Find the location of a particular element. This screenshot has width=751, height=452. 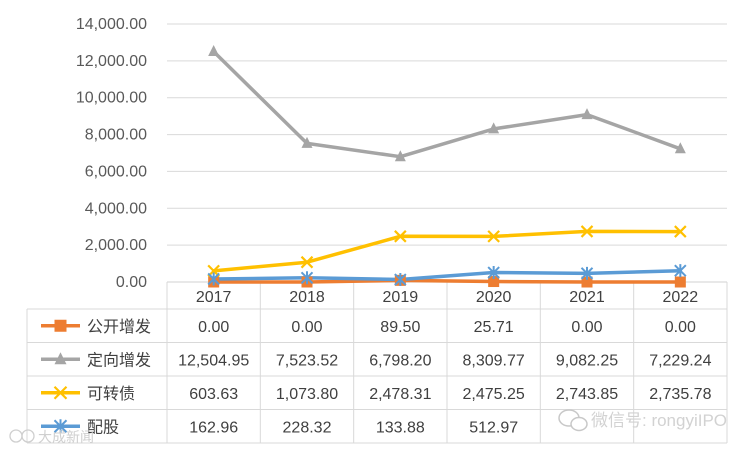

y-tick-label: 12,000.00 is located at coordinates (111, 61).